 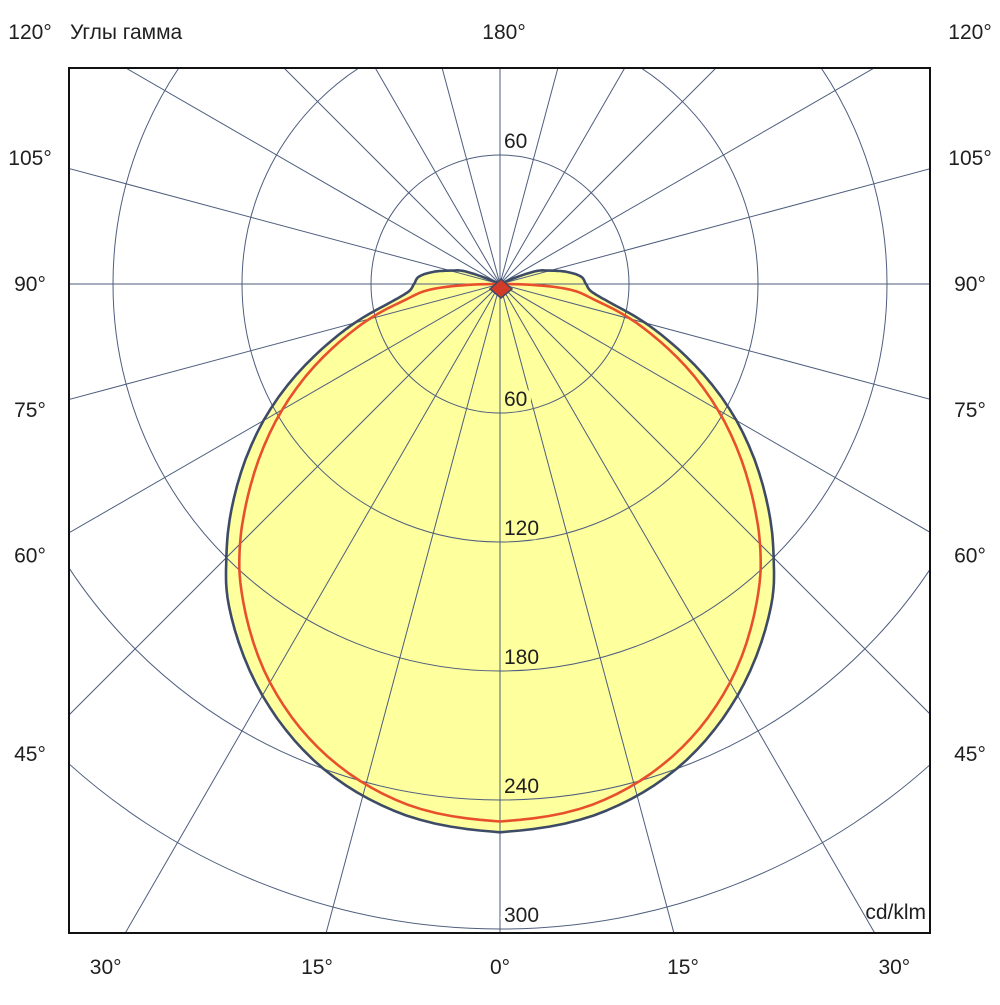 What do you see at coordinates (503, 32) in the screenshot?
I see `zenith-gamma-label: 180°` at bounding box center [503, 32].